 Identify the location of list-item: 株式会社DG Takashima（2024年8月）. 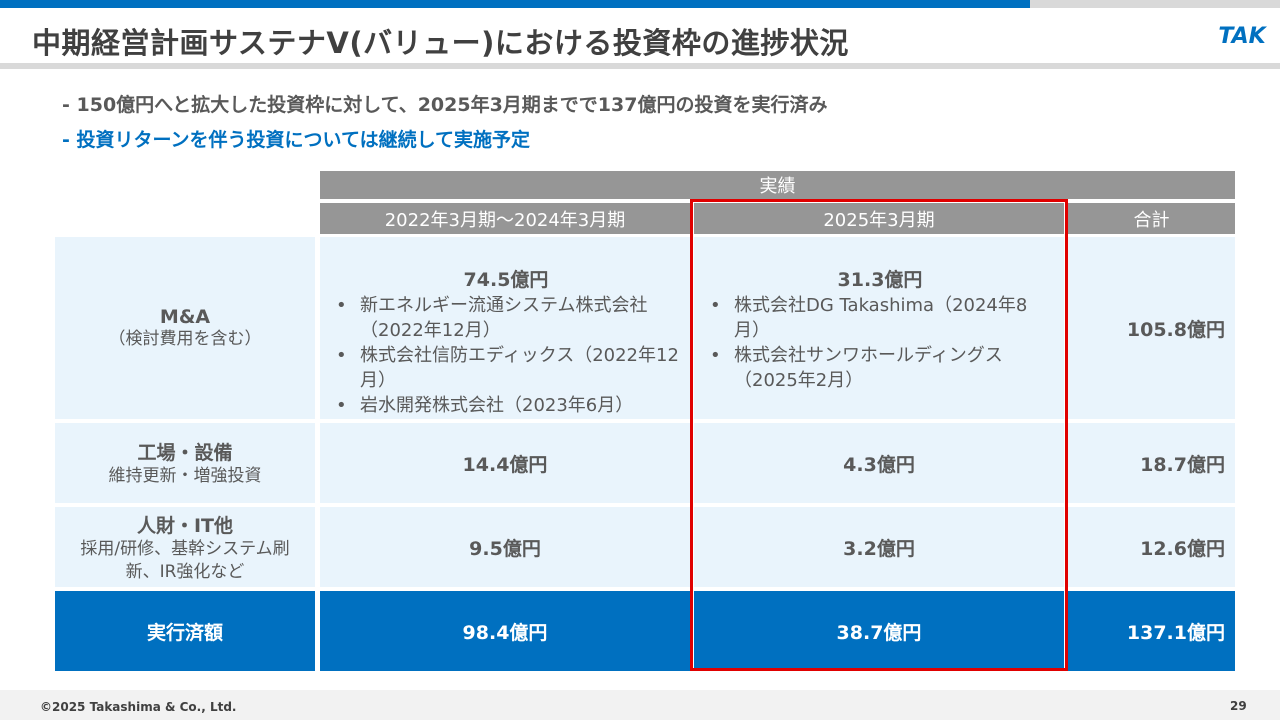
(880, 318).